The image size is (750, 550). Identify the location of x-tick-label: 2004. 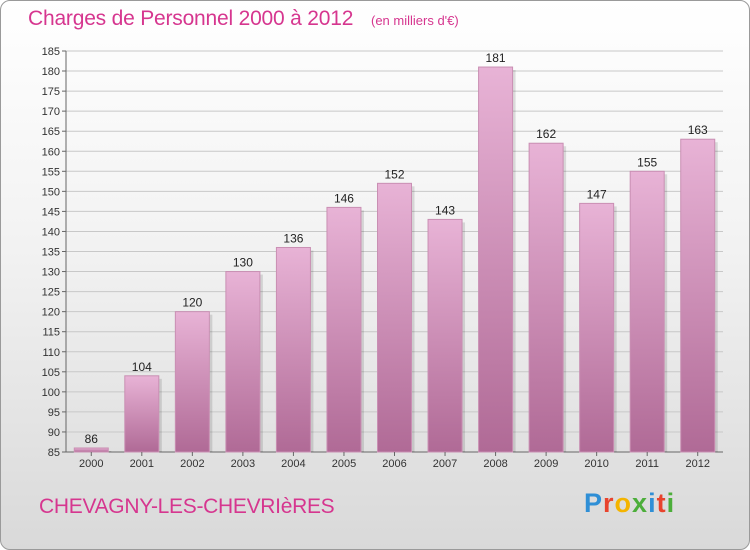
(293, 464).